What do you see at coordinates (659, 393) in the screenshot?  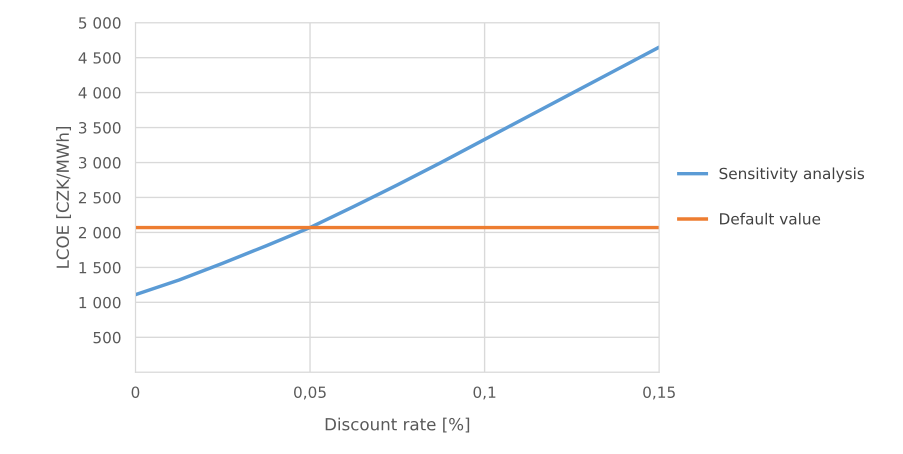 I see `x-tick-label: 0,15` at bounding box center [659, 393].